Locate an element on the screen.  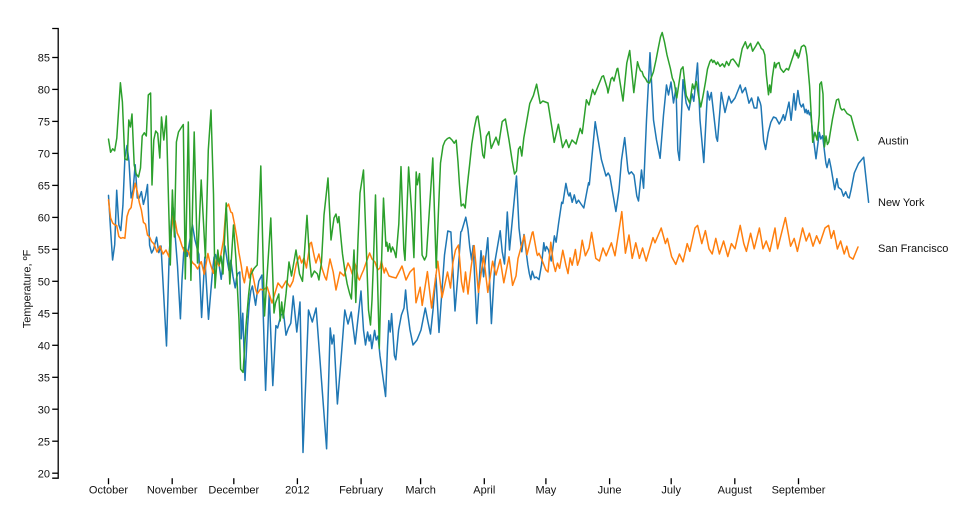
svg-text: February is located at coordinates (361, 491).